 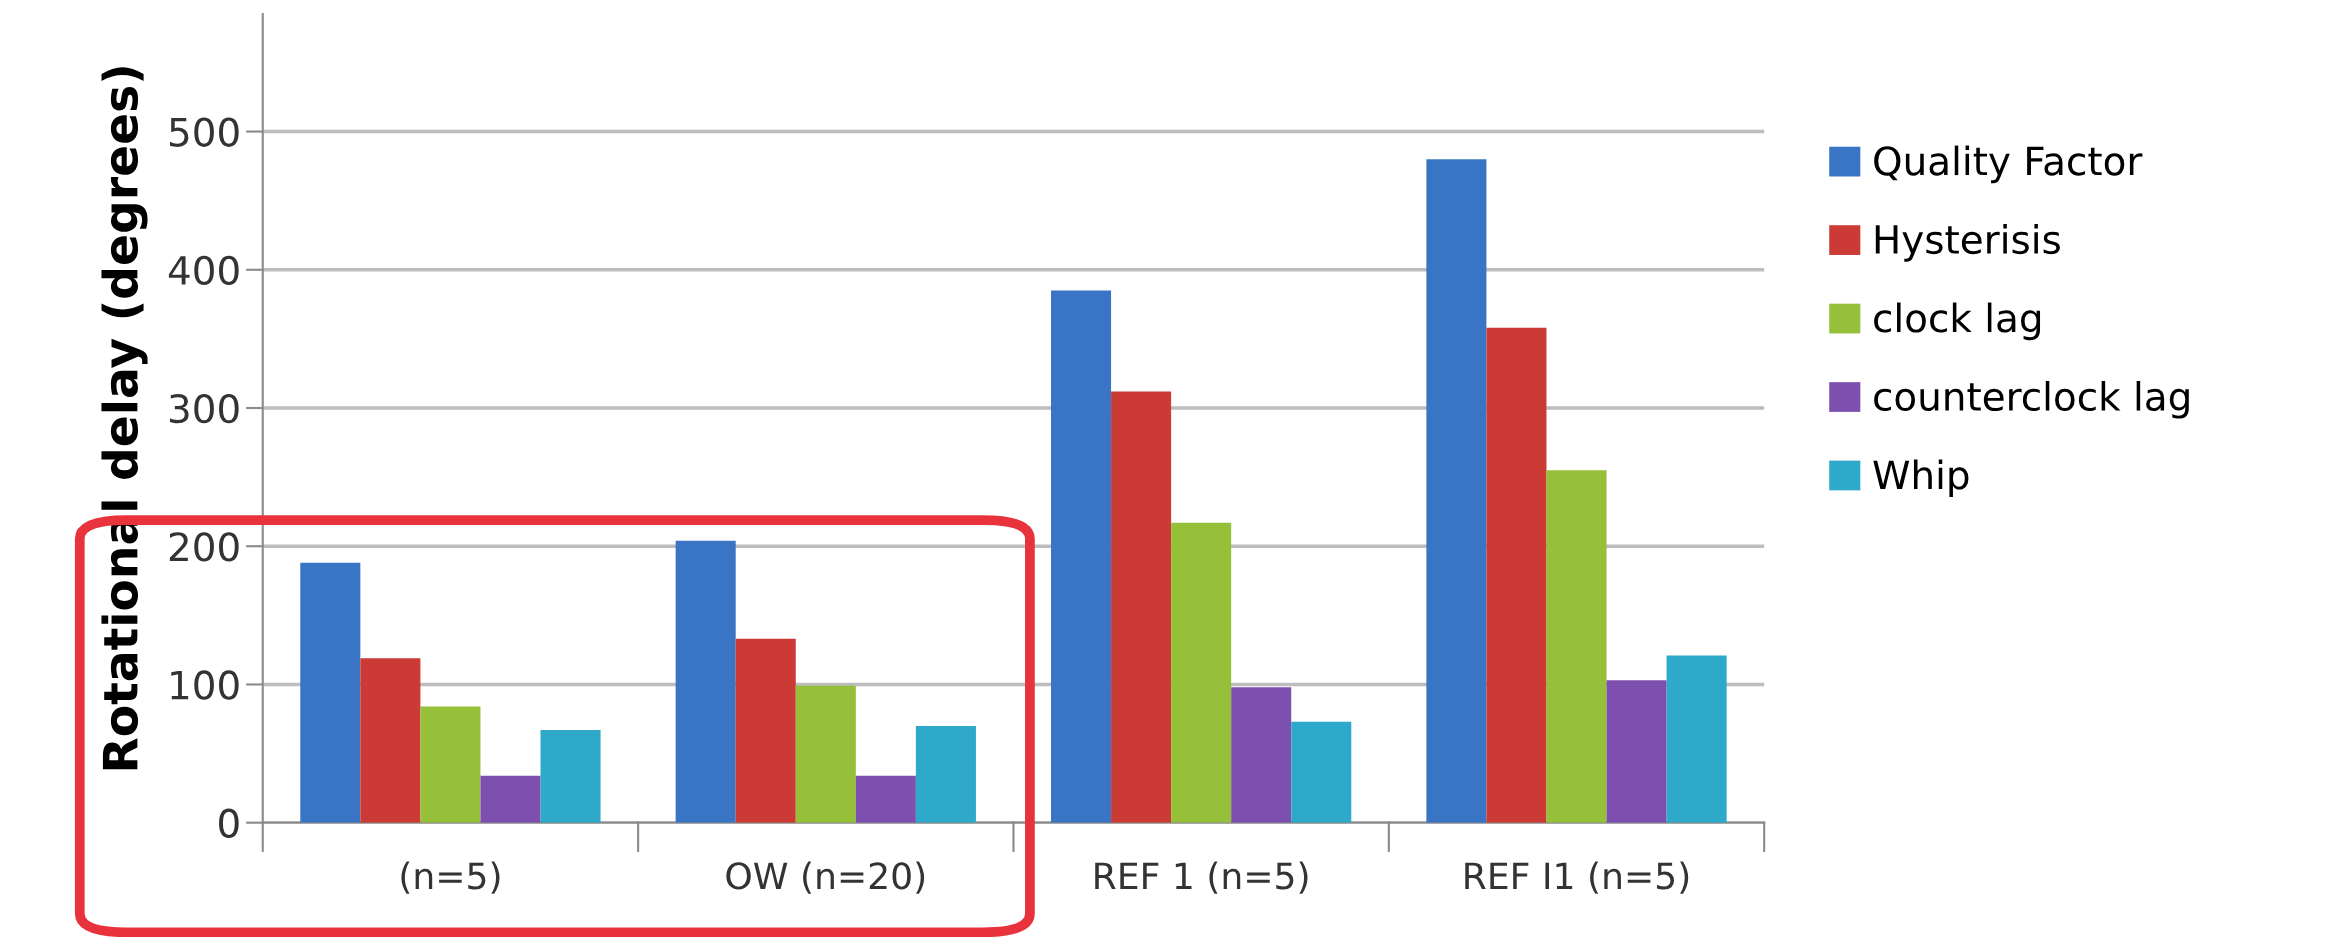 I want to click on x-tick-label: (n=5), so click(x=450, y=877).